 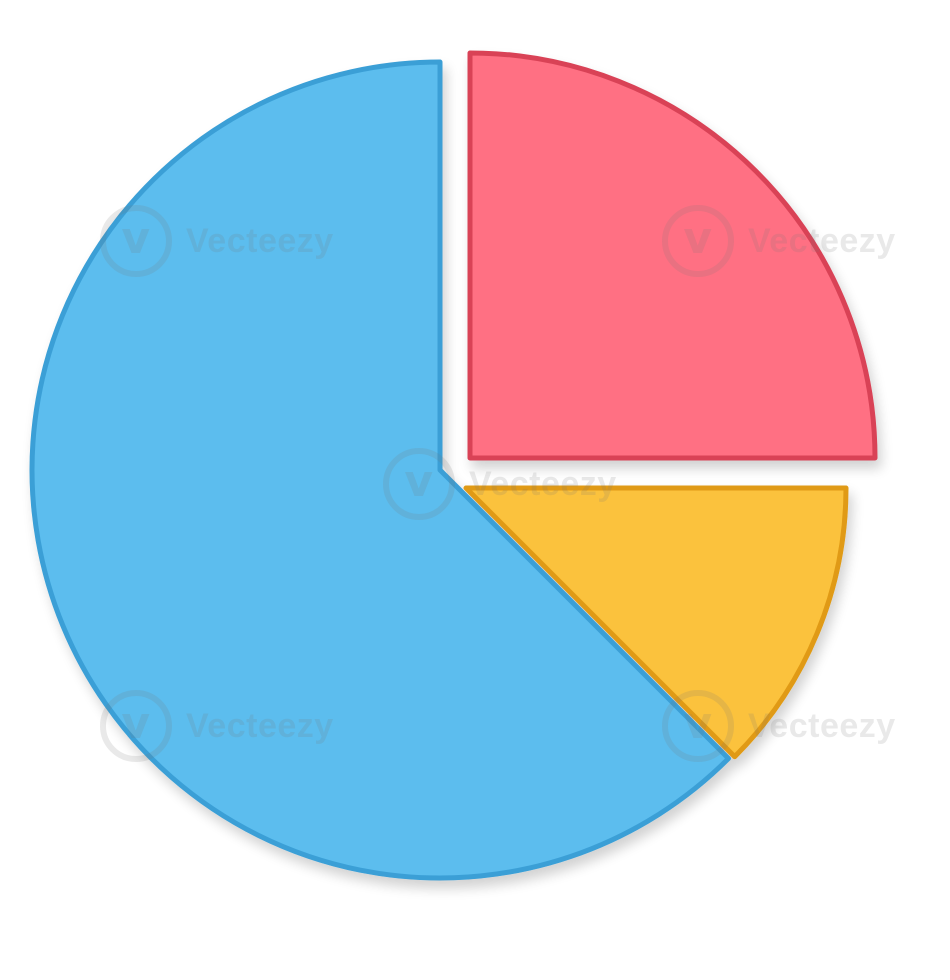 What do you see at coordinates (656, 622) in the screenshot?
I see `pie-slice-small` at bounding box center [656, 622].